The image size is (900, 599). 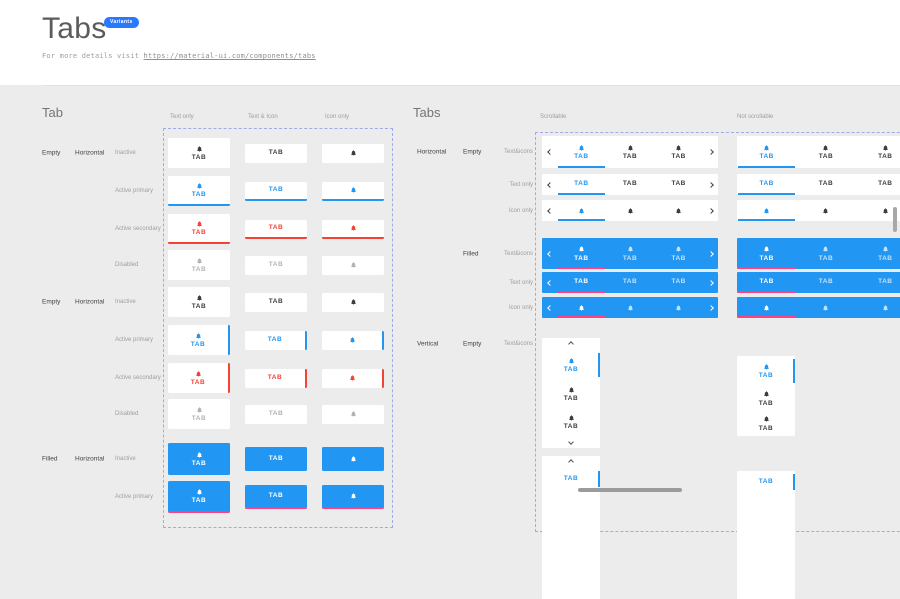 I want to click on vertical-scrollbar-thumb, so click(x=895, y=219).